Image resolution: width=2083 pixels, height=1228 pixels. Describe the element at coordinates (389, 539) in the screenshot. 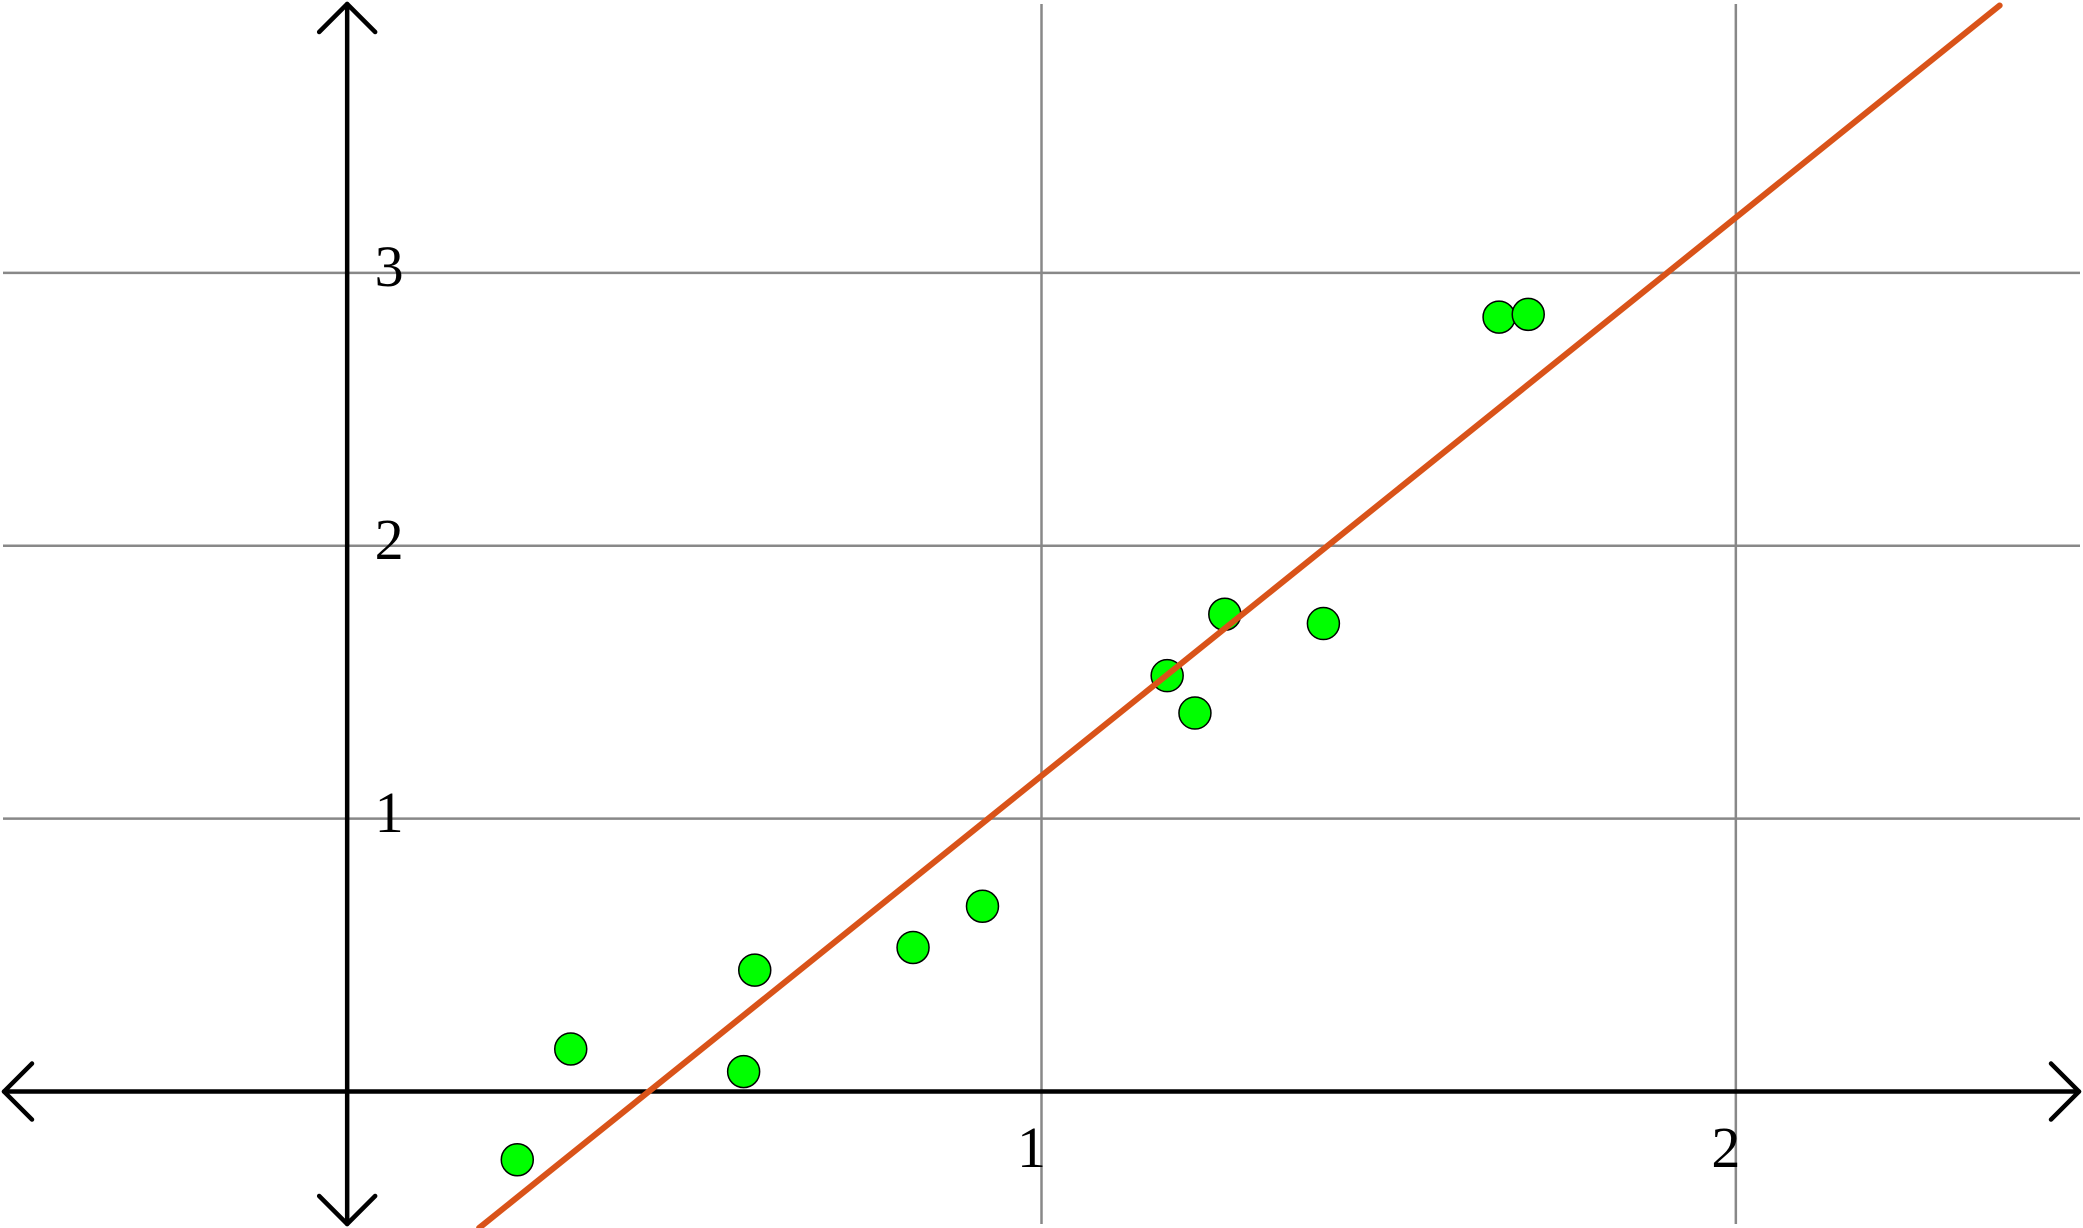

I see `y-tick-label: 2` at that location.